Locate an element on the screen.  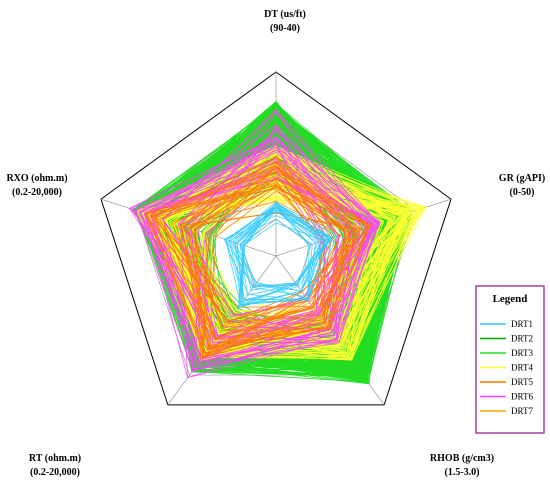
legend-label-drt4: DRT4 is located at coordinates (522, 368).